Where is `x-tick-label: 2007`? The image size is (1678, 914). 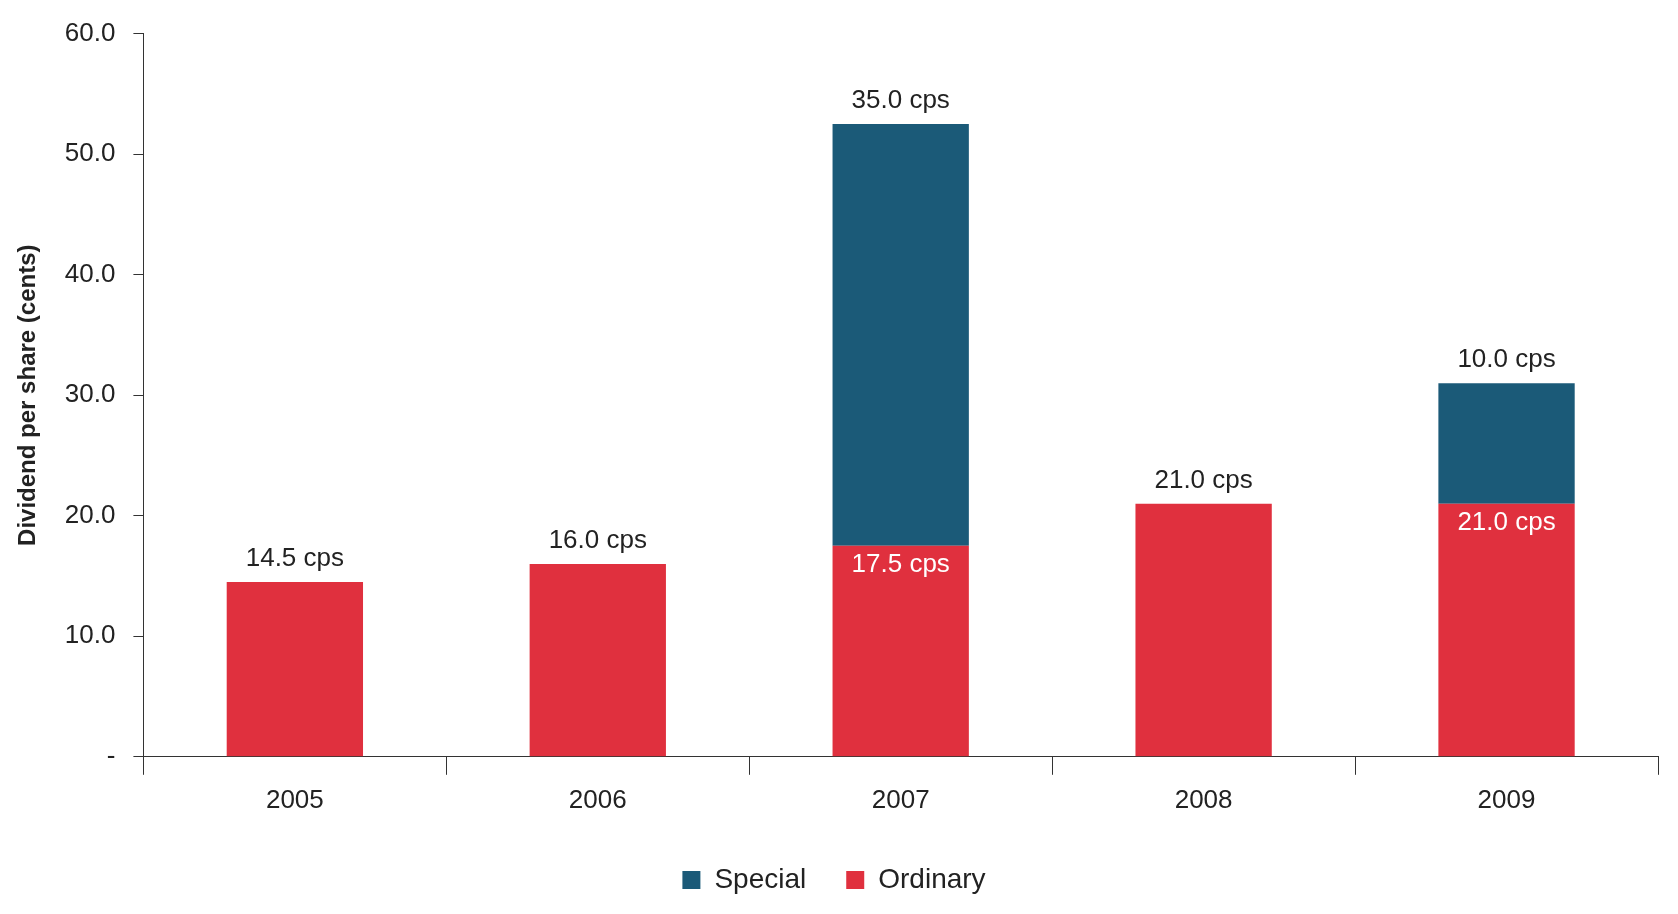
x-tick-label: 2007 is located at coordinates (900, 798).